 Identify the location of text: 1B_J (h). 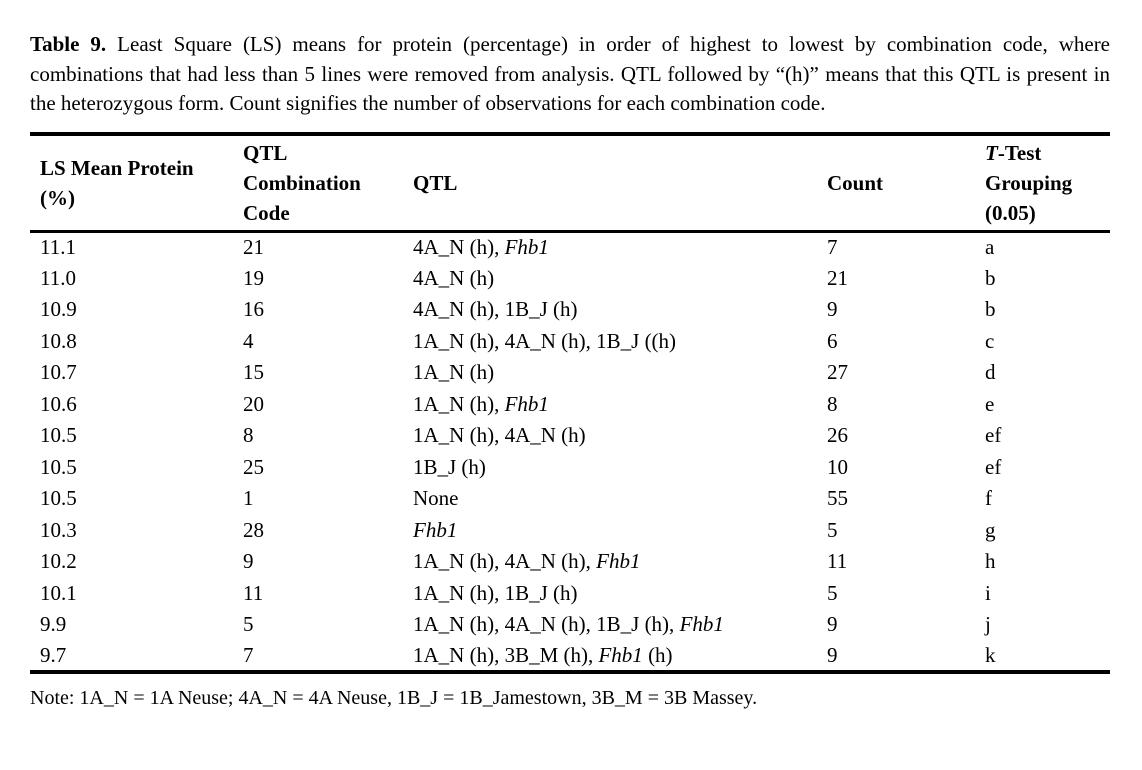
(449, 466).